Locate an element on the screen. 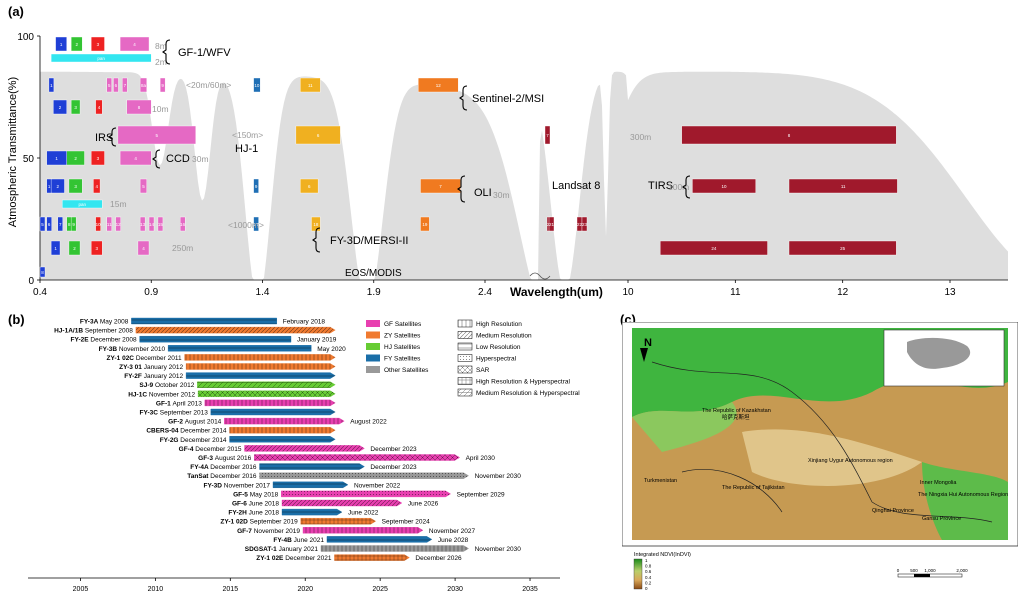  satellite-label: FY-3B November 2010 is located at coordinates (132, 349).